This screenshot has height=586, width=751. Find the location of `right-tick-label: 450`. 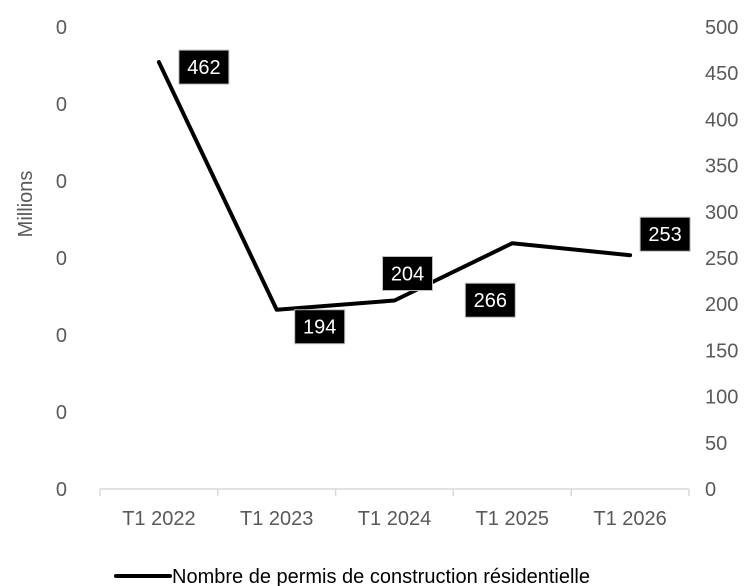

right-tick-label: 450 is located at coordinates (721, 74).